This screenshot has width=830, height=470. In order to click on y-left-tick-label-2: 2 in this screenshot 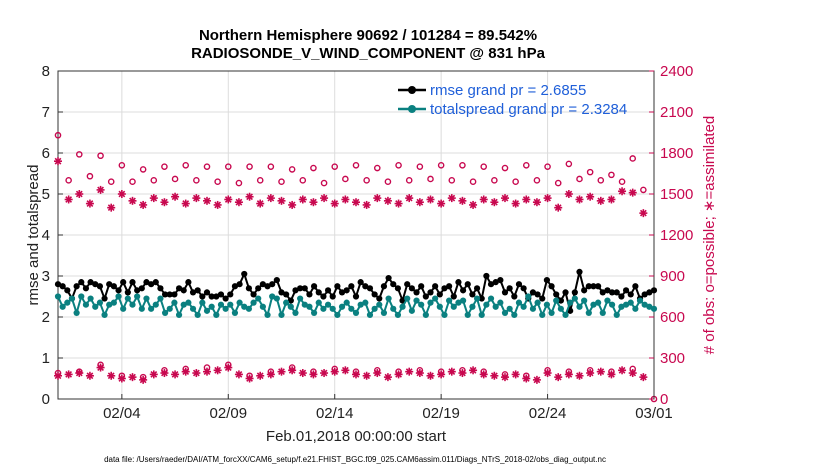, I will do `click(46, 317)`.